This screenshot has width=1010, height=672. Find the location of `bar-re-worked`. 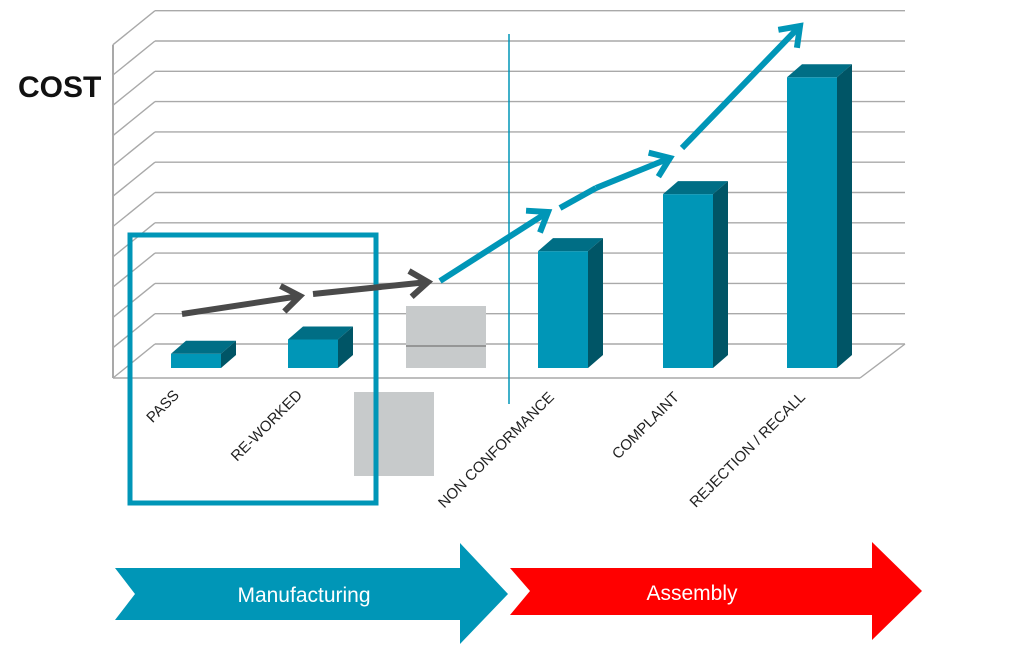

bar-re-worked is located at coordinates (320, 347).